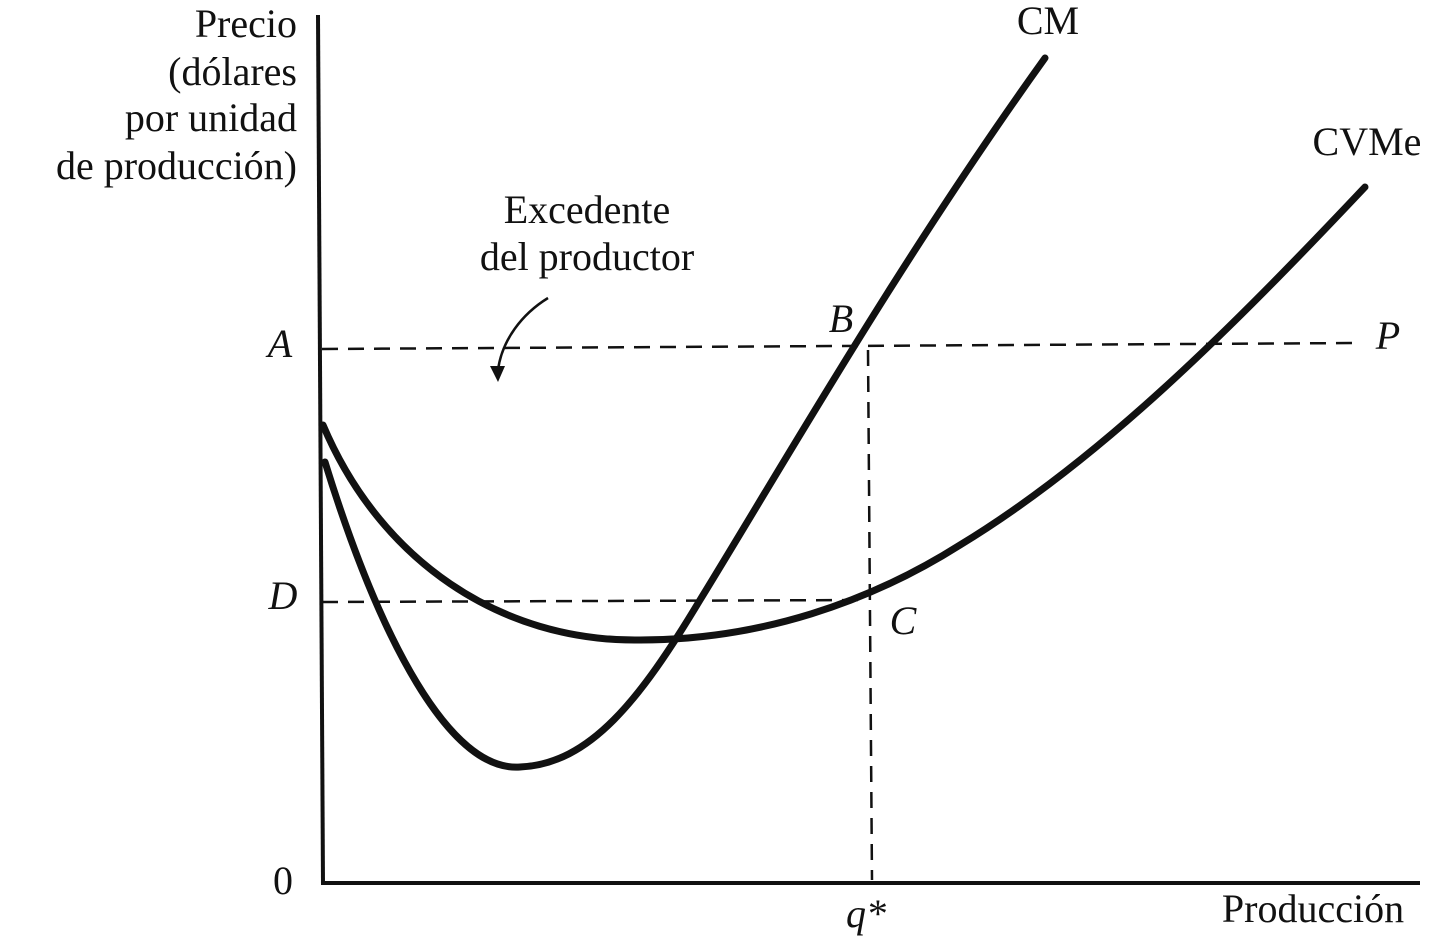  What do you see at coordinates (595, 601) in the screenshot?
I see `d-line` at bounding box center [595, 601].